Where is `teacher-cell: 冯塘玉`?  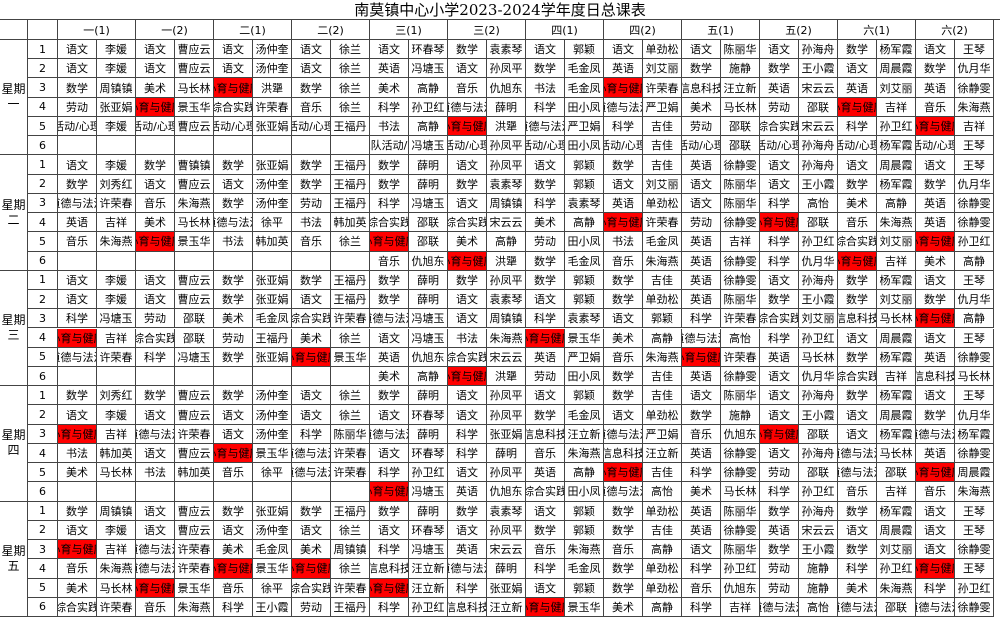 teacher-cell: 冯塘玉 is located at coordinates (428, 550).